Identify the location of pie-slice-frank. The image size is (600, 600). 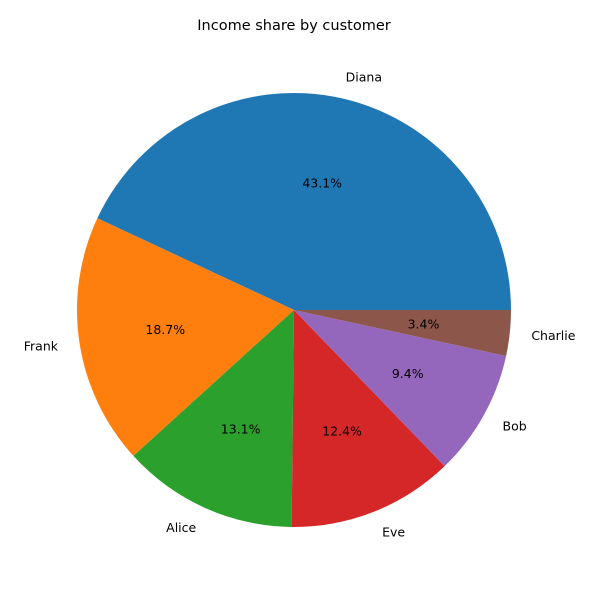
(185, 337).